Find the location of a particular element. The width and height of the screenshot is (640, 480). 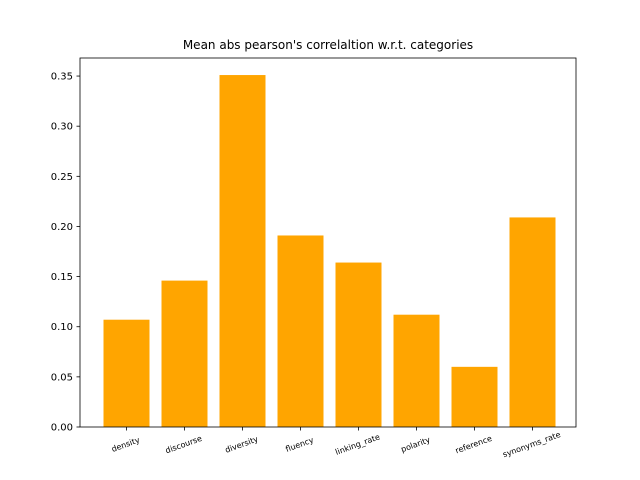

x-tick-label: synonyms_rate is located at coordinates (531, 444).